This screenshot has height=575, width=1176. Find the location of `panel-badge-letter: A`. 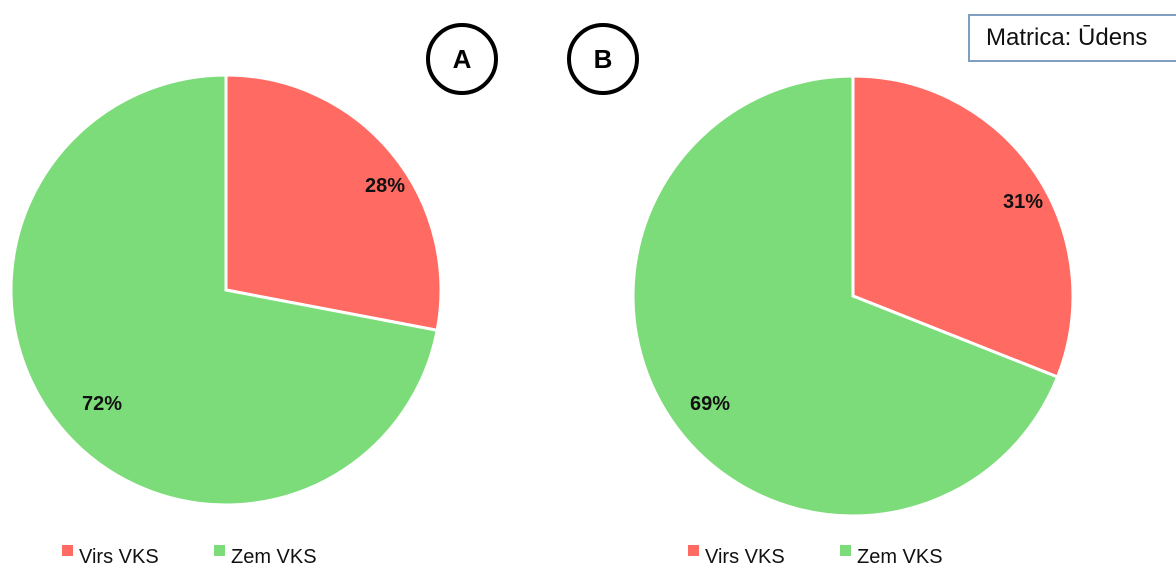

panel-badge-letter: A is located at coordinates (462, 59).